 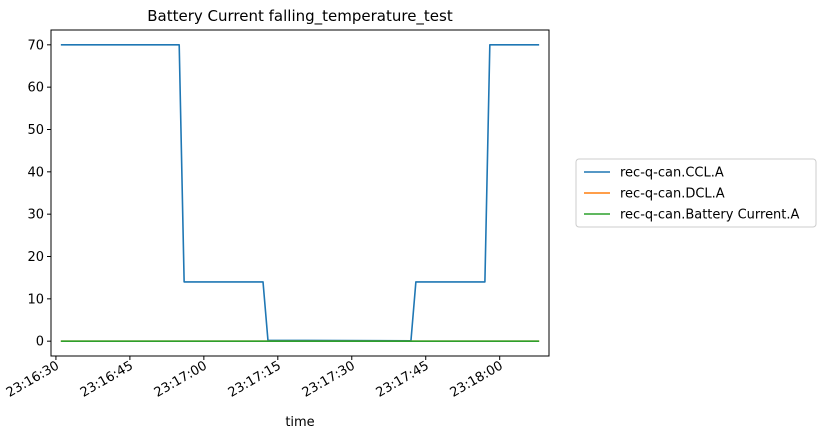 I want to click on legend-frame, so click(x=696, y=193).